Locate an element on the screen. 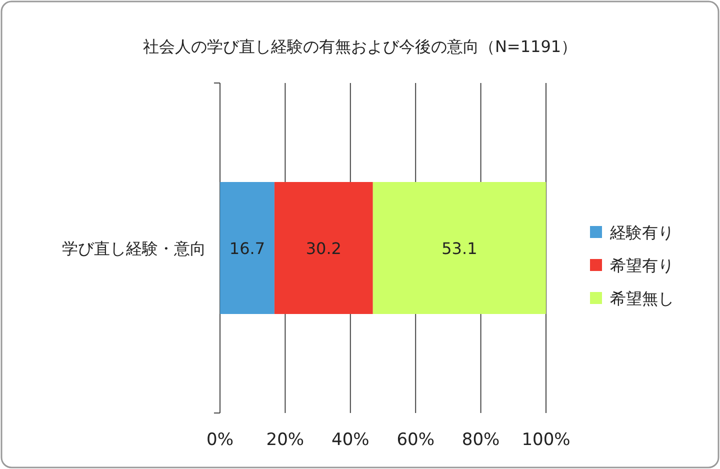 The height and width of the screenshot is (469, 720). legend-label: 希望無し is located at coordinates (642, 298).